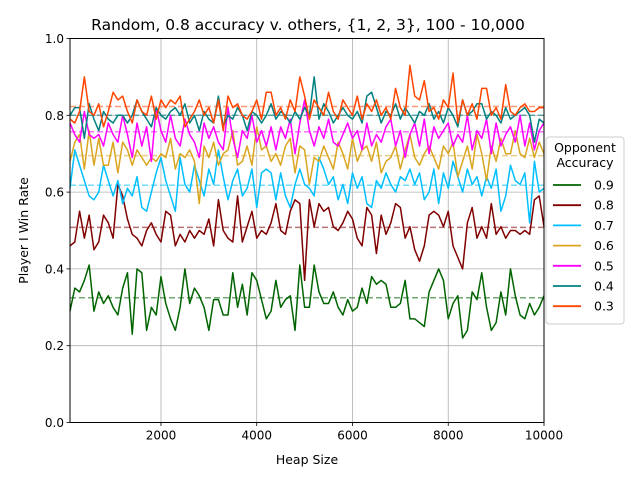 This screenshot has width=640, height=480. What do you see at coordinates (306, 98) in the screenshot?
I see `series-line-0.3` at bounding box center [306, 98].